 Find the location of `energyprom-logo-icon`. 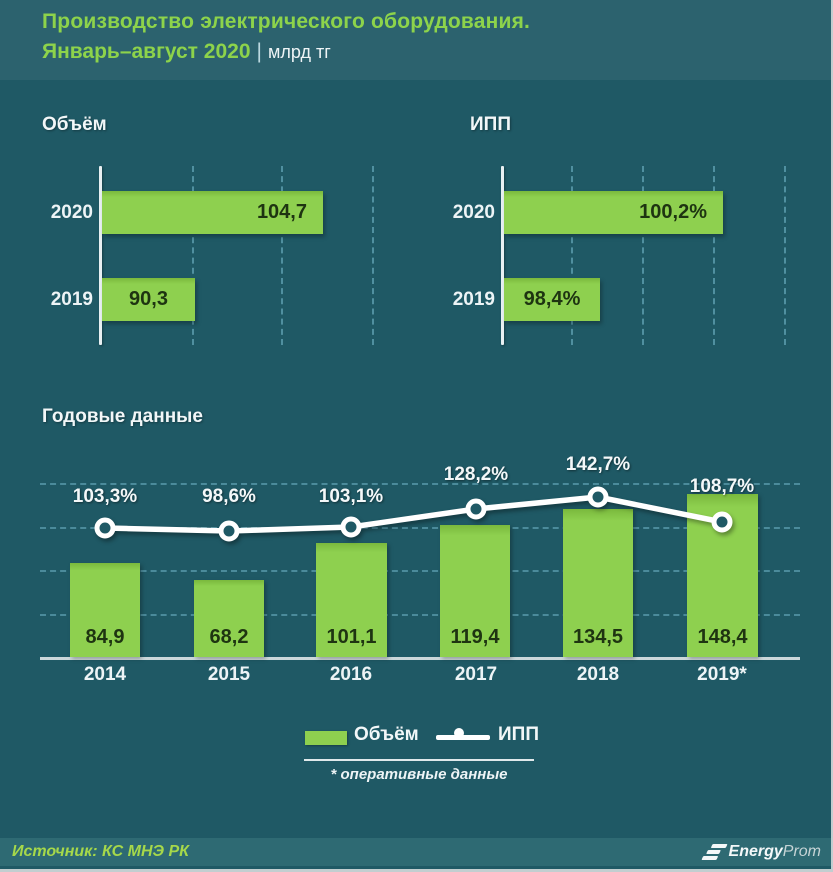

energyprom-logo-icon is located at coordinates (714, 852).